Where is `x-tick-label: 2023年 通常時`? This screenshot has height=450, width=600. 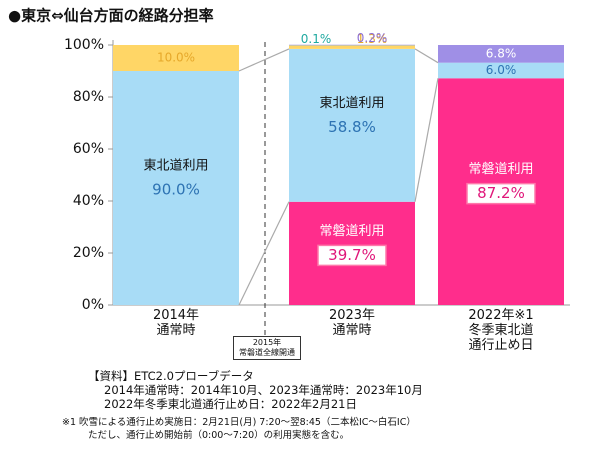 x-tick-label: 2023年 通常時 is located at coordinates (352, 323).